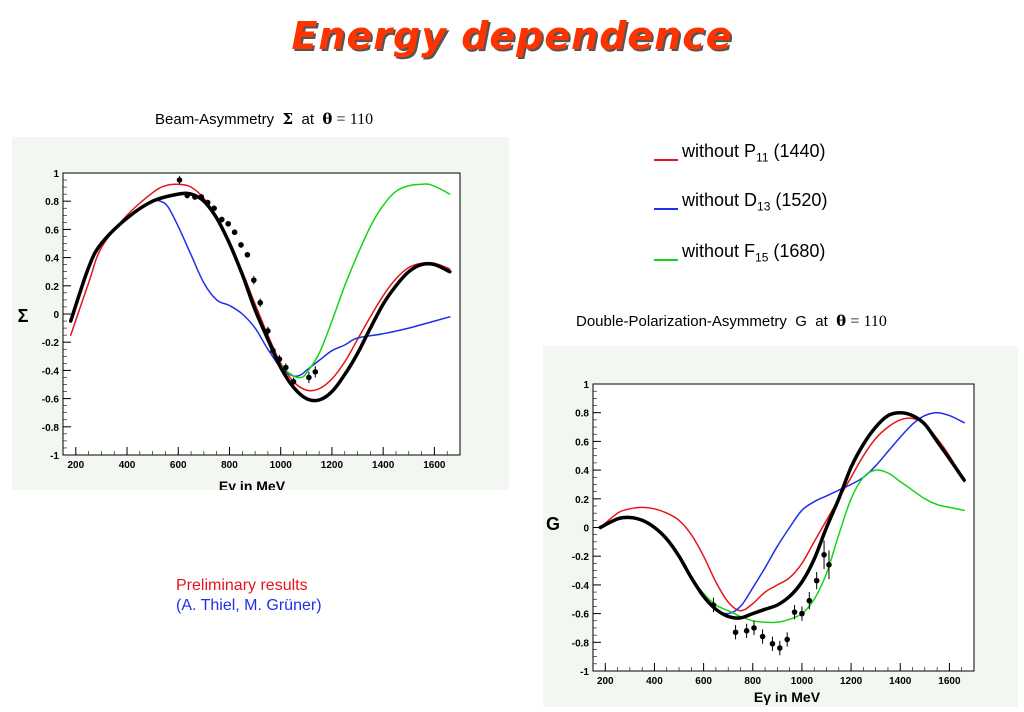  I want to click on plot2-ytick-label: 0.8, so click(582, 414).